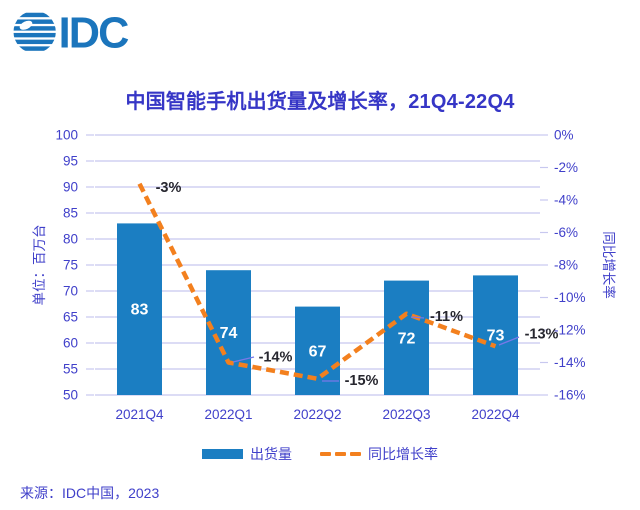  Describe the element at coordinates (566, 265) in the screenshot. I see `right-axis-tick-label: -8%` at that location.